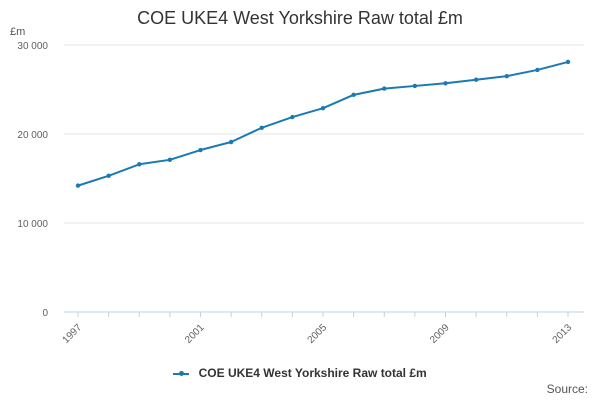 The width and height of the screenshot is (600, 400). I want to click on y-axis-unit-label: £m, so click(18, 32).